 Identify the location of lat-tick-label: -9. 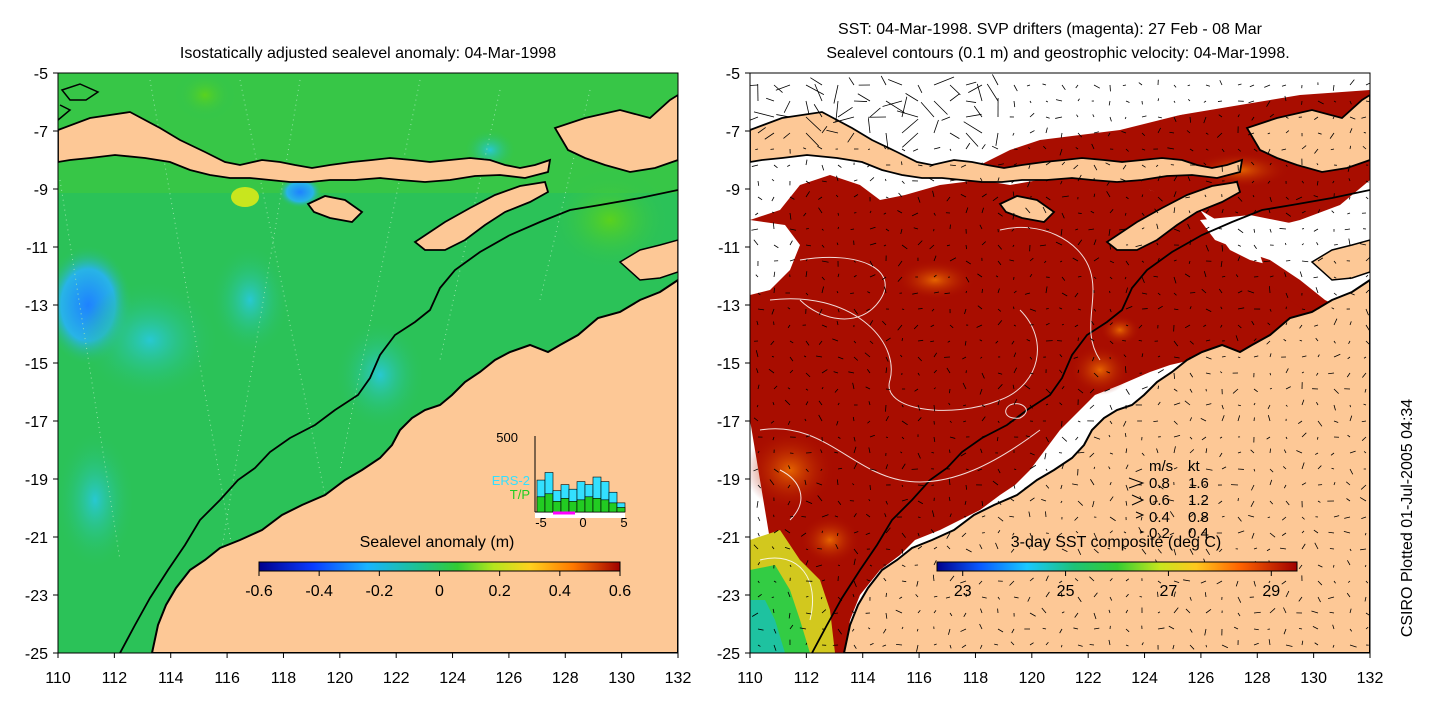
(41, 190).